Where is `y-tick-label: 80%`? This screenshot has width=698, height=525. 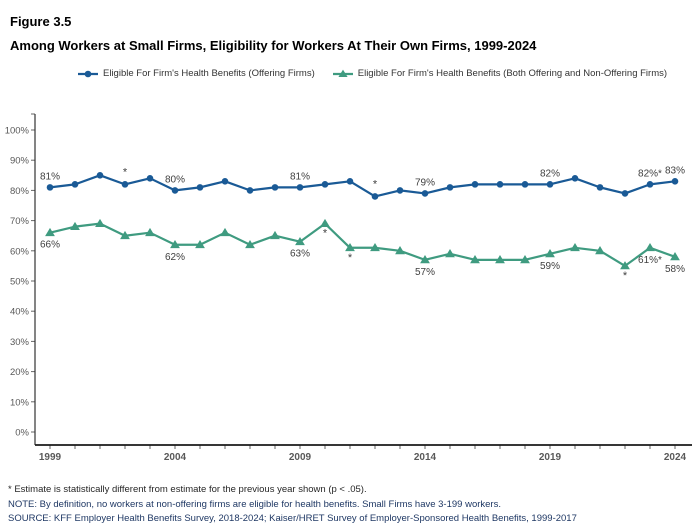 y-tick-label: 80% is located at coordinates (20, 191).